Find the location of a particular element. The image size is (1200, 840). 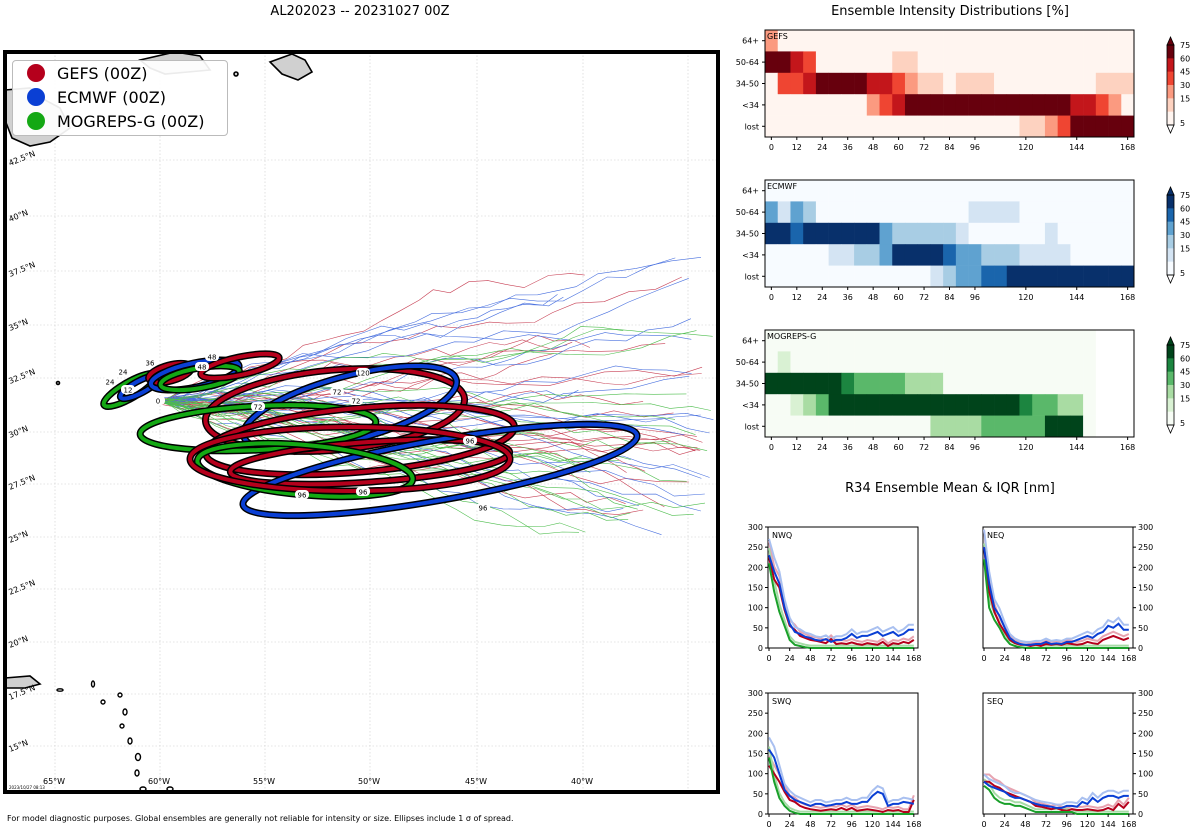

r34-x-tick: 48 is located at coordinates (1025, 824).